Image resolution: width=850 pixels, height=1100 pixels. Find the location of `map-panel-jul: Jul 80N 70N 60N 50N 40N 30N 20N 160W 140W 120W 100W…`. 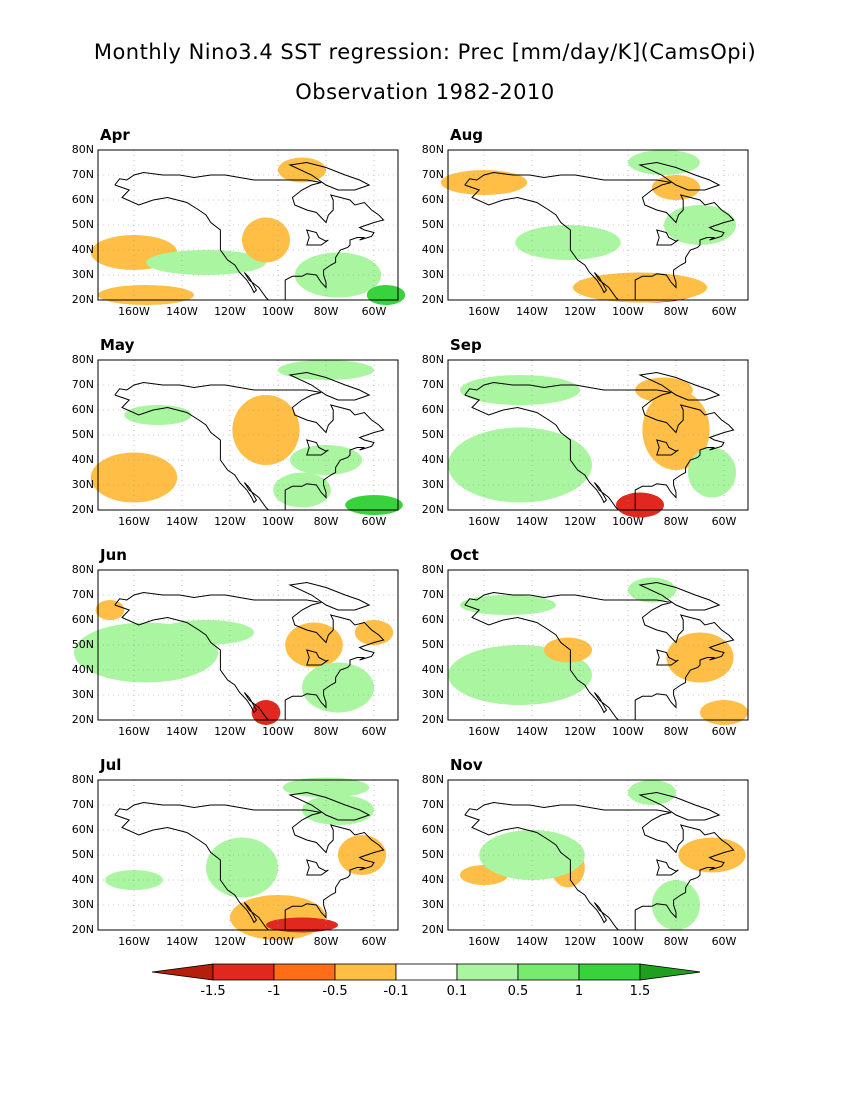

map-panel-jul: Jul 80N 70N 60N 50N 40N 30N 20N 160W 140W 120W 100W… is located at coordinates (235, 852).